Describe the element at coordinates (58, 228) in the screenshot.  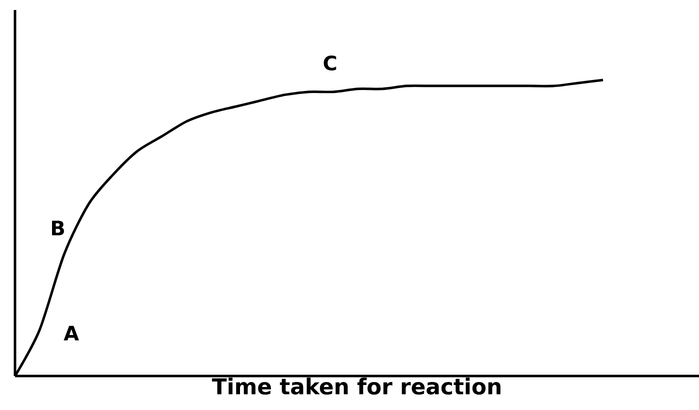
I see `annotation: B` at that location.